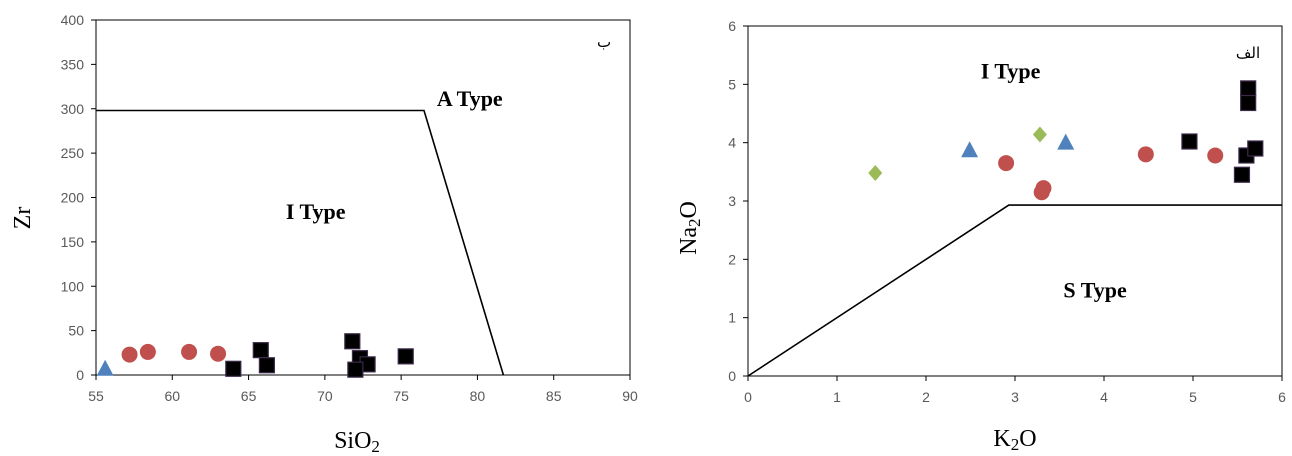  What do you see at coordinates (1104, 397) in the screenshot?
I see `x-tick-label: 4` at bounding box center [1104, 397].